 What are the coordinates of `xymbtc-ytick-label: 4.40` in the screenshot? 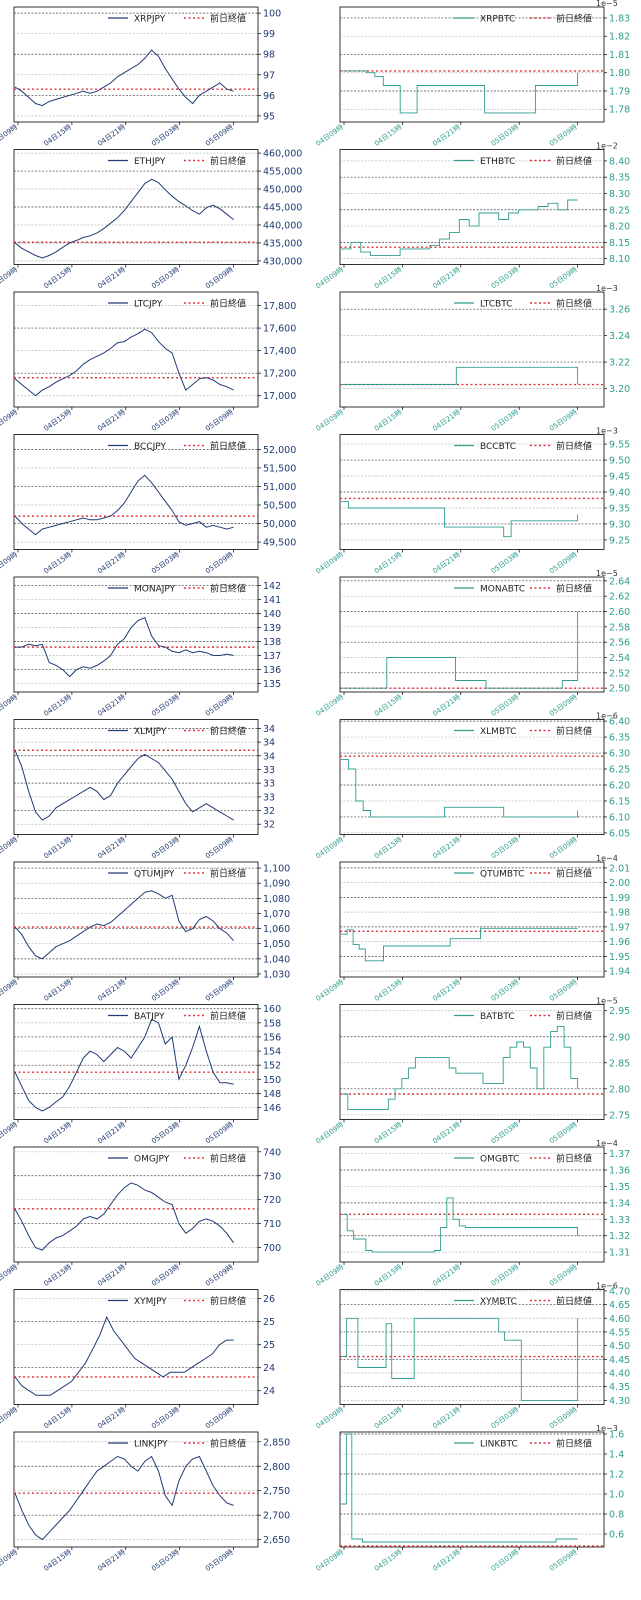 It's located at (619, 1374).